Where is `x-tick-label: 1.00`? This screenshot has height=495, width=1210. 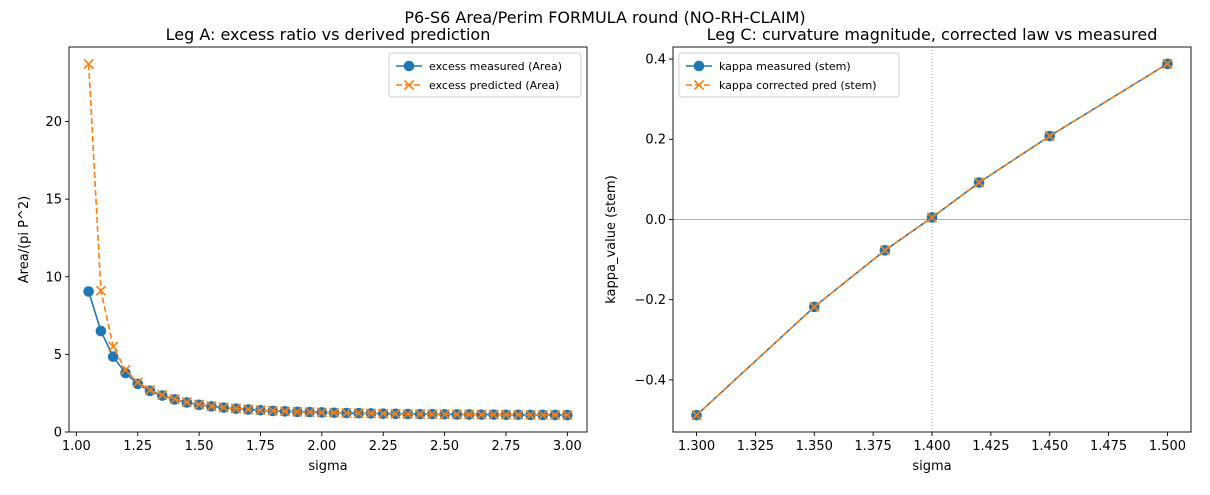 x-tick-label: 1.00 is located at coordinates (76, 446).